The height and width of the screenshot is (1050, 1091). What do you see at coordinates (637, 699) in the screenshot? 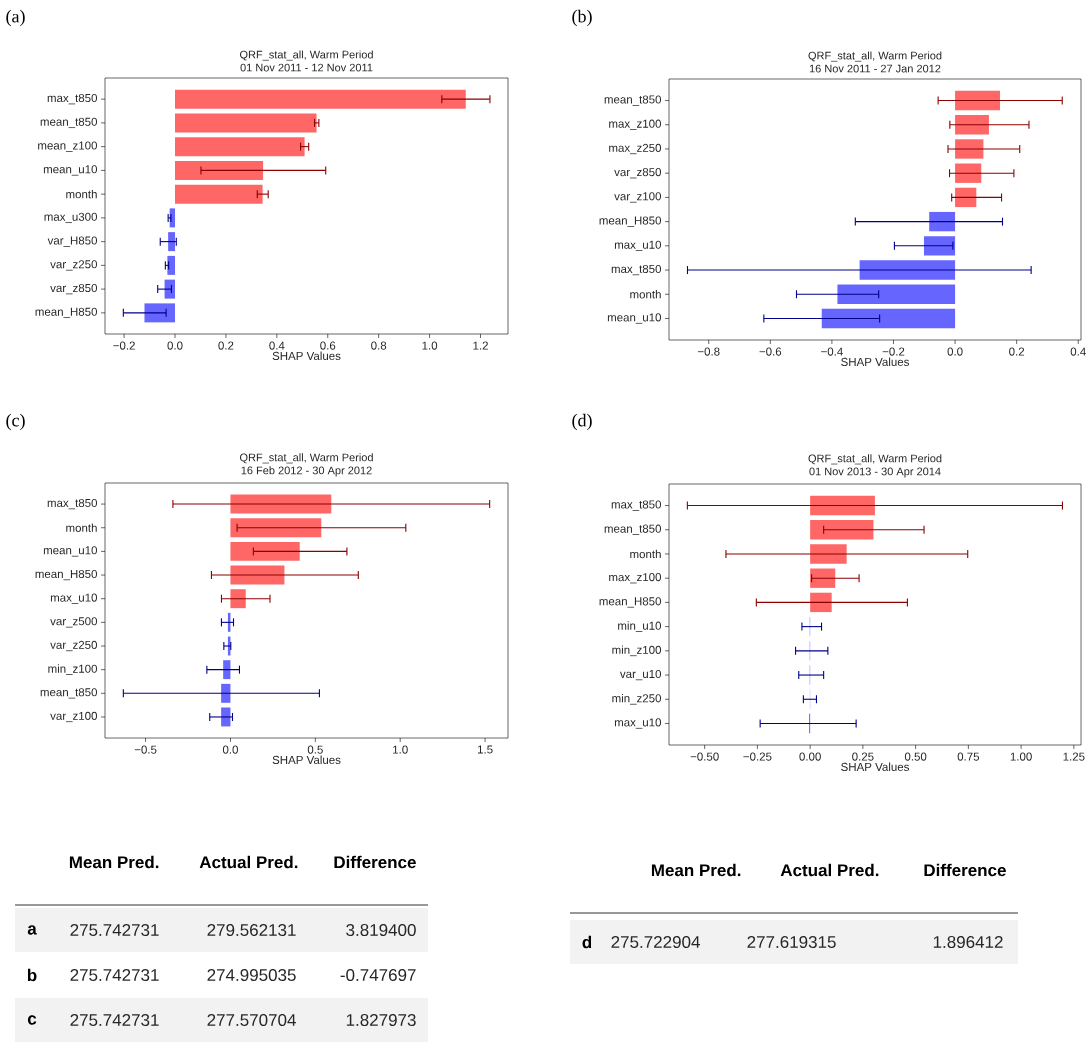
I see `y-tick-label: min_z250` at bounding box center [637, 699].